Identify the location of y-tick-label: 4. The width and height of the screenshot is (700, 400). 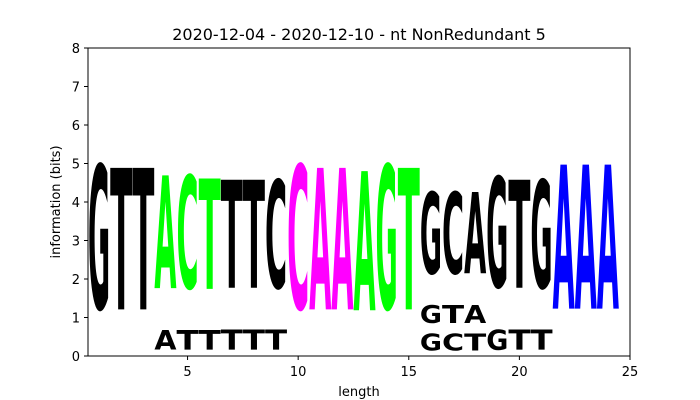
(76, 203).